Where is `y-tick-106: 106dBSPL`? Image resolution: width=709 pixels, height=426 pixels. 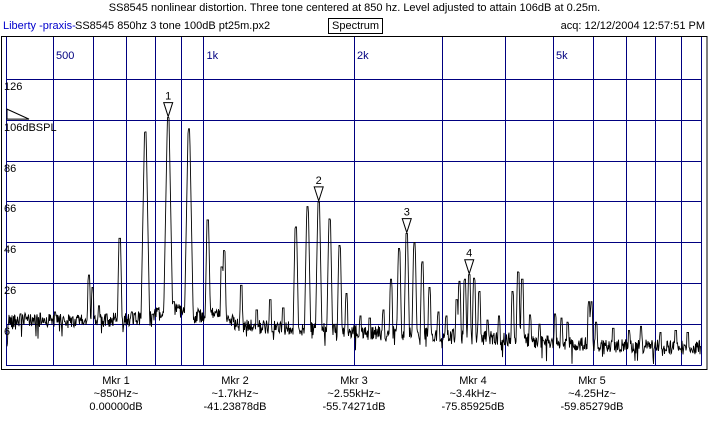 y-tick-106: 106dBSPL is located at coordinates (30, 127).